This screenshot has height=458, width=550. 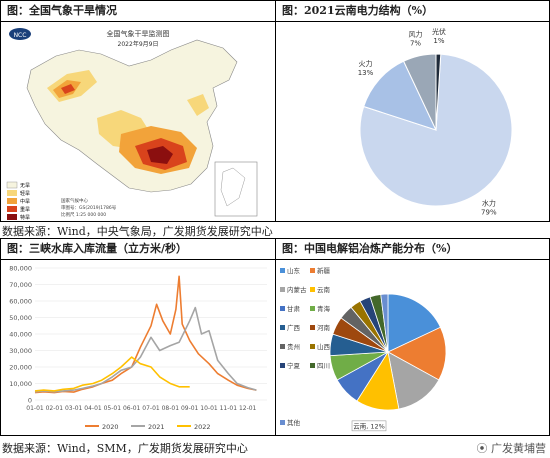 I want to click on legend-label: 四川, so click(x=323, y=366).